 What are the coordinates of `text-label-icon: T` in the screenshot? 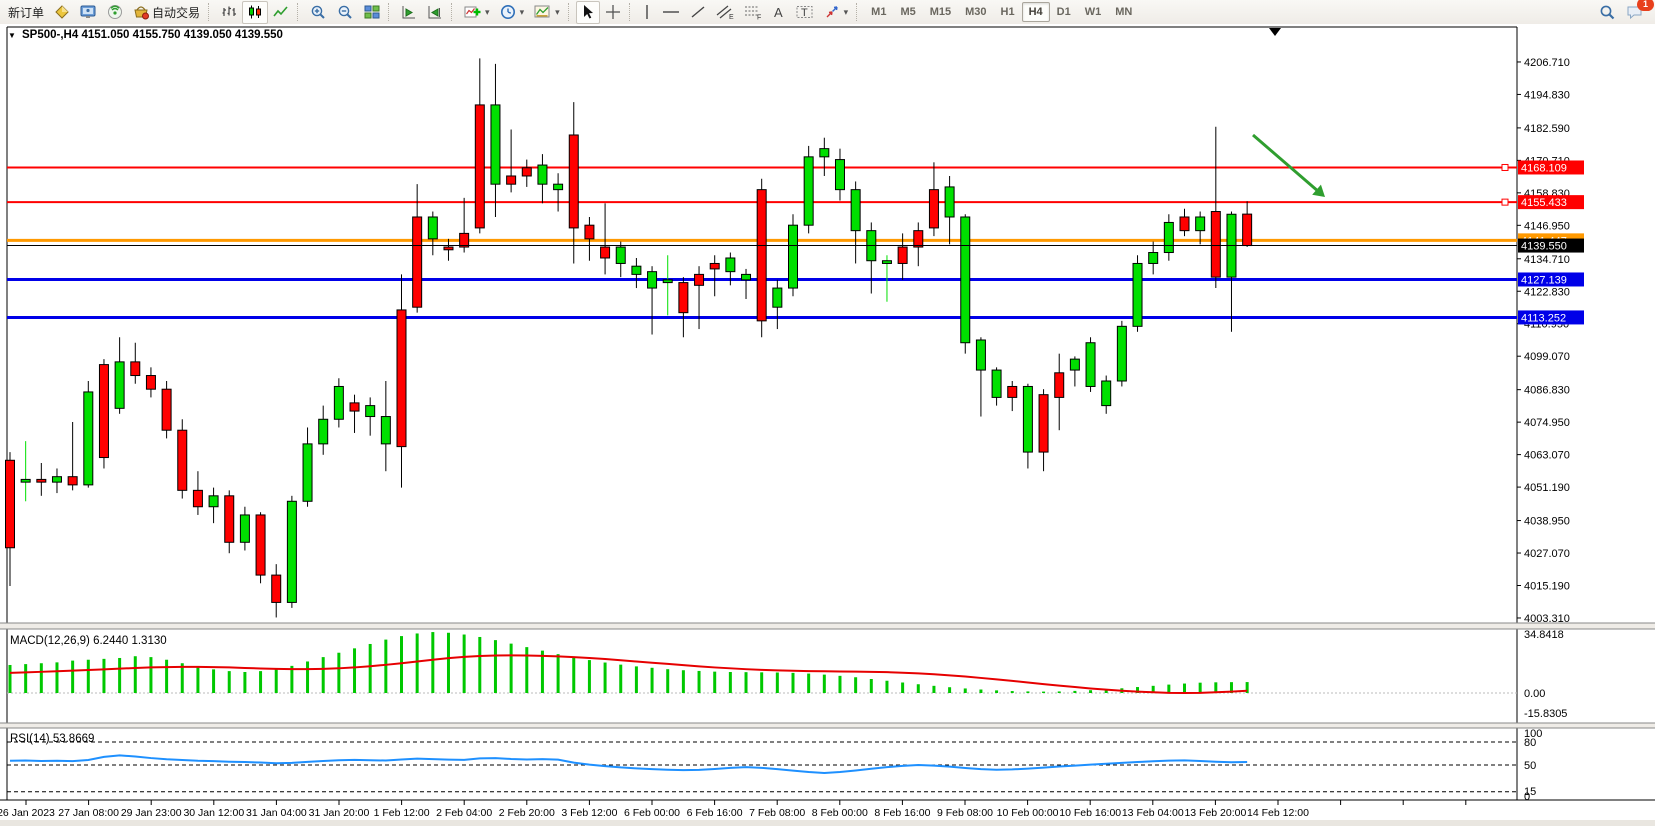 It's located at (805, 12).